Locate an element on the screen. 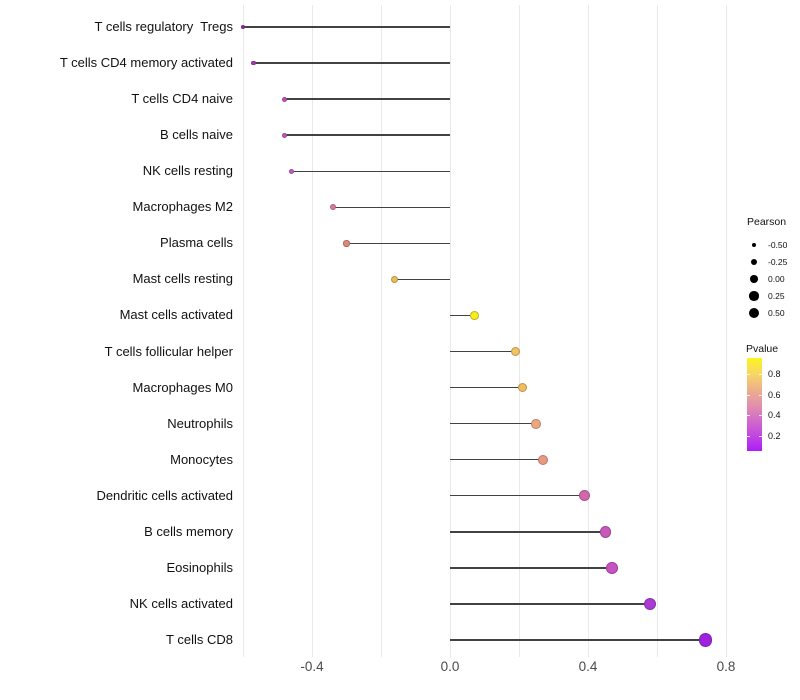 This screenshot has height=700, width=800. row-label: Monocytes is located at coordinates (201, 459).